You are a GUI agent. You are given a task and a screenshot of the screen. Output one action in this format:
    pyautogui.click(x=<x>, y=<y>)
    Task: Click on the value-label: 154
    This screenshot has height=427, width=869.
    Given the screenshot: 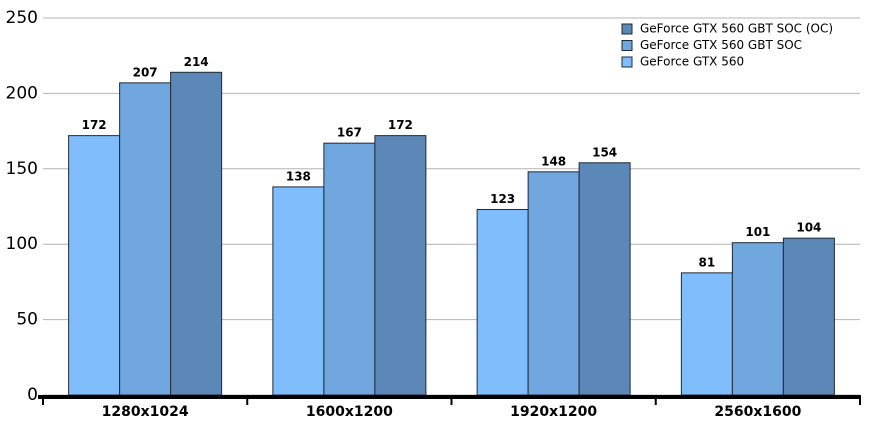 What is the action you would take?
    pyautogui.click(x=604, y=152)
    